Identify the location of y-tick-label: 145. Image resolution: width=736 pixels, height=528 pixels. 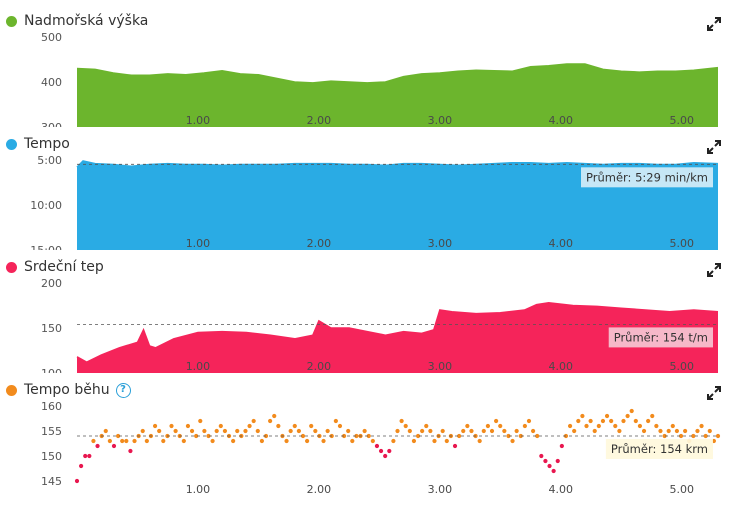
(51, 481).